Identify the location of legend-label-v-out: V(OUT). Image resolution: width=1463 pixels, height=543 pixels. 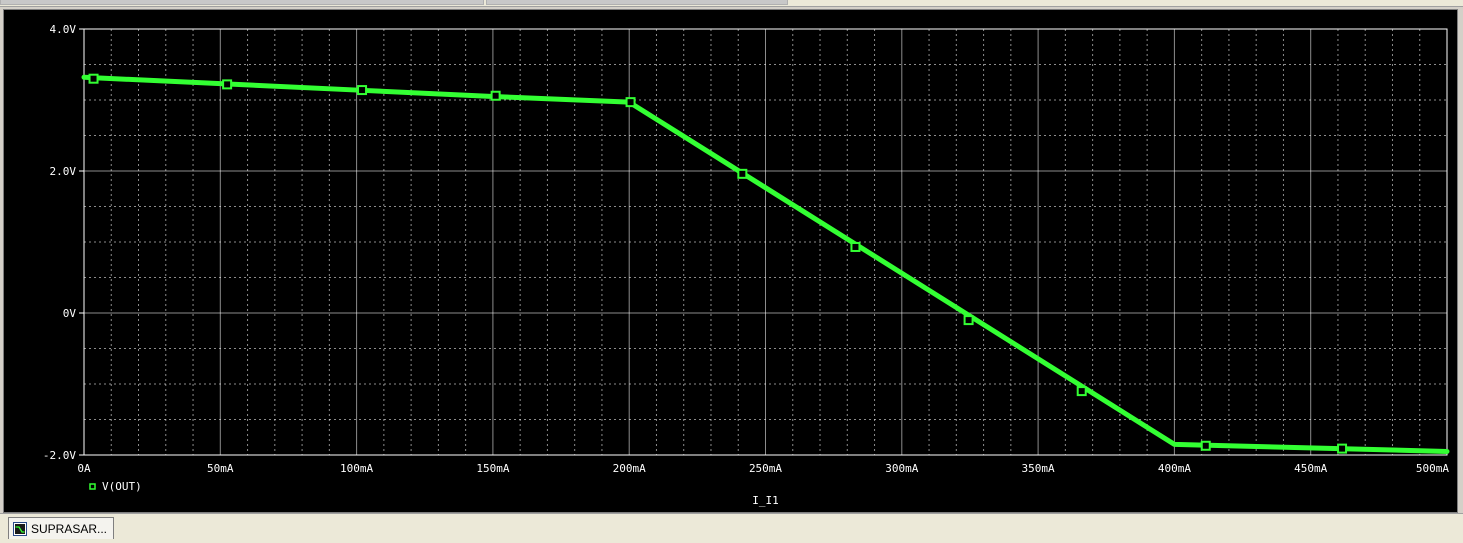
(122, 486).